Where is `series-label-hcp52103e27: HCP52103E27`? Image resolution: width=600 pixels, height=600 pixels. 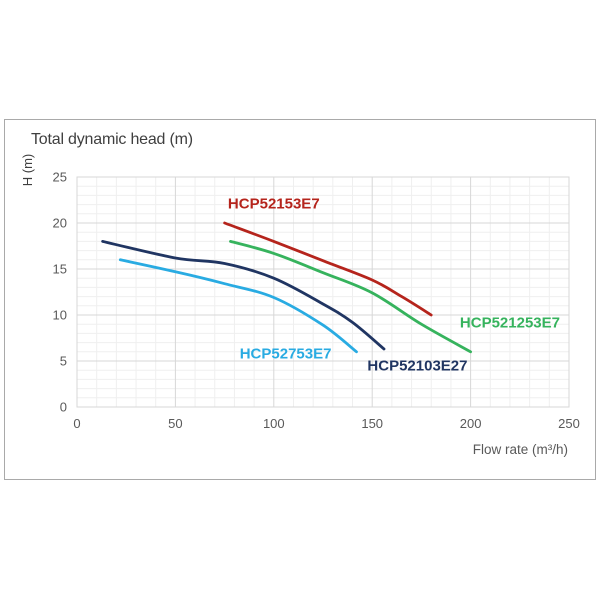 series-label-hcp52103e27: HCP52103E27 is located at coordinates (417, 366).